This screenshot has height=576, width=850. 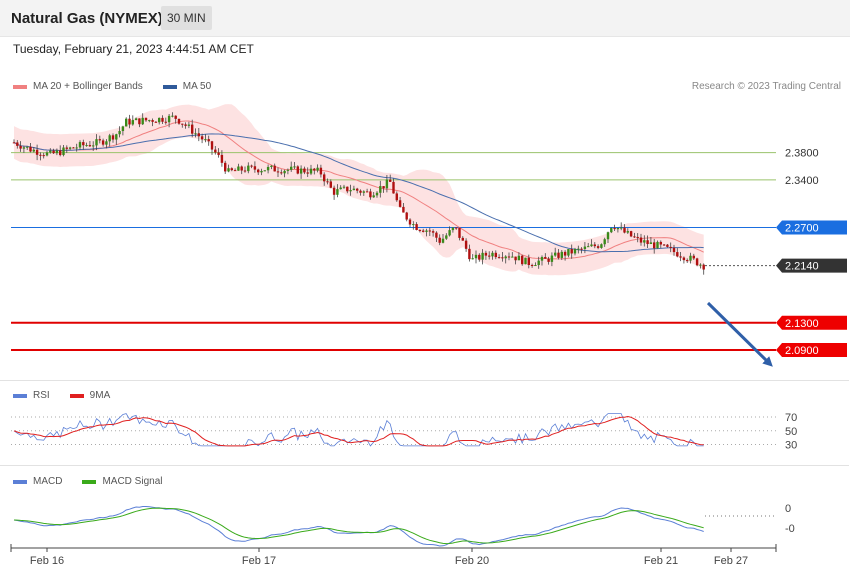 What do you see at coordinates (766, 86) in the screenshot?
I see `research-credit: Research © 2023 Trading Central` at bounding box center [766, 86].